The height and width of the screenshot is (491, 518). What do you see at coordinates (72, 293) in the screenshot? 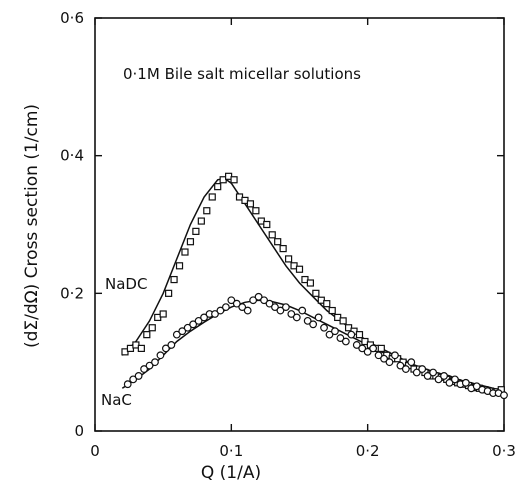
I see `y-tick-label: 0·2` at bounding box center [72, 293].